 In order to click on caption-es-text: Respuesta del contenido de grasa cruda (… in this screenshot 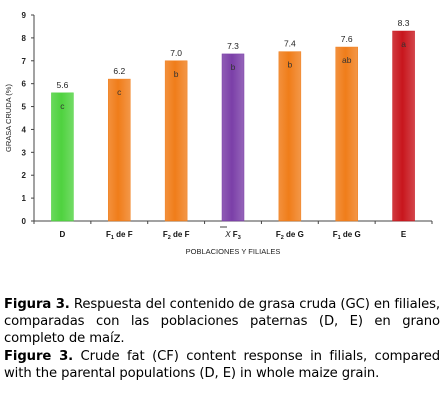, I will do `click(222, 321)`.